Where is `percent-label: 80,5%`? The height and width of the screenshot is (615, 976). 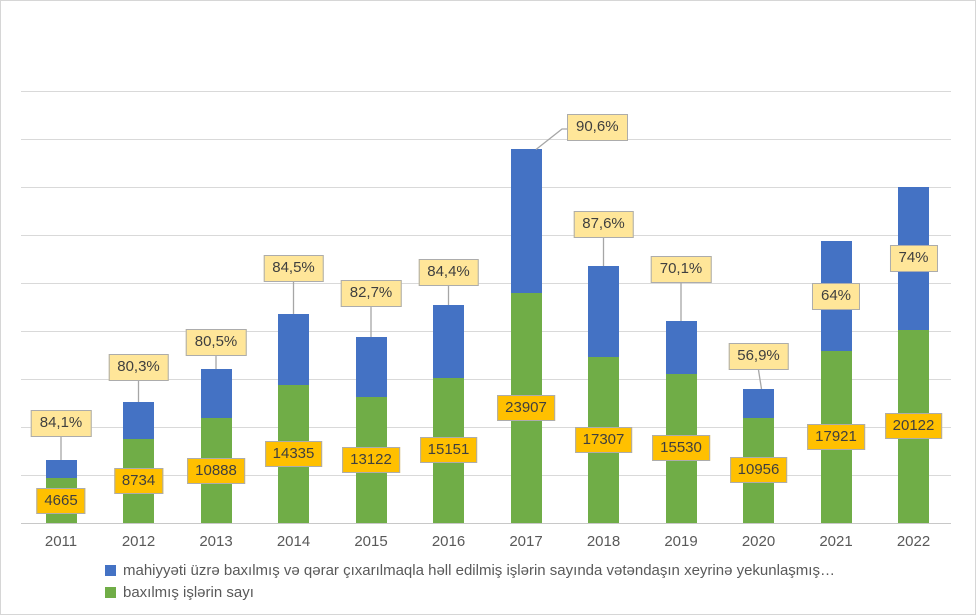
percent-label: 80,5% is located at coordinates (216, 343).